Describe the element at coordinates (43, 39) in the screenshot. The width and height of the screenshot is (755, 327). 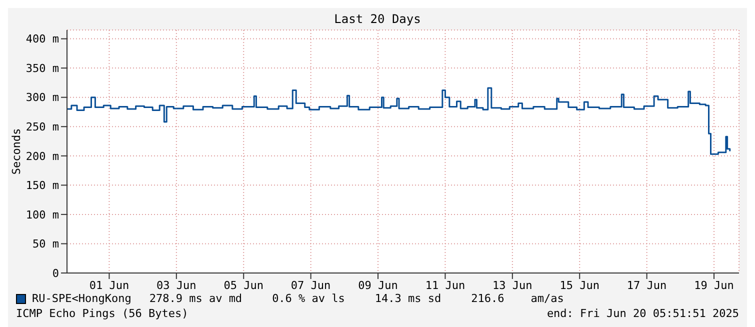
I see `y-tick-label: 400 m` at that location.